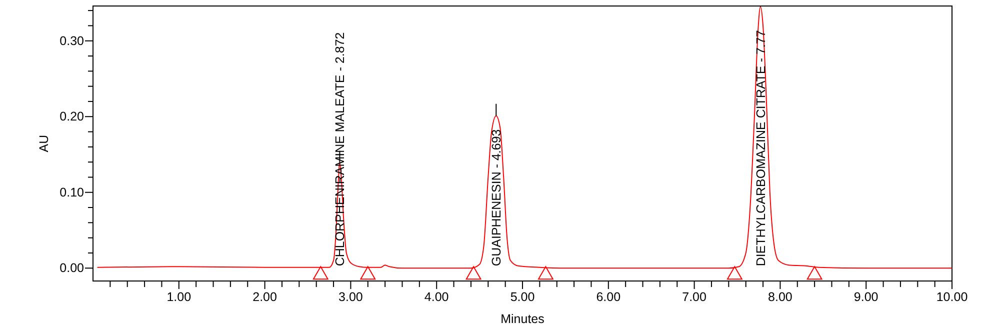 The height and width of the screenshot is (328, 983). I want to click on y-tick-label: 0.20, so click(72, 117).